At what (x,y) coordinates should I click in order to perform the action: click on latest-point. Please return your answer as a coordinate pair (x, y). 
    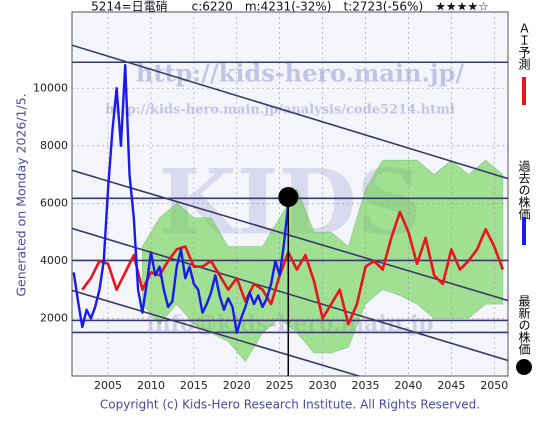
    Looking at the image, I should click on (288, 197).